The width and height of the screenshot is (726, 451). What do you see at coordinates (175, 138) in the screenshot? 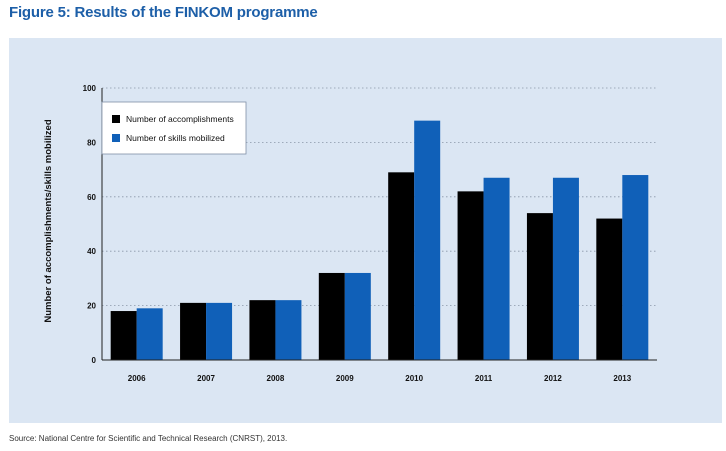
I see `legend-label-skills: Number of skills mobilized` at bounding box center [175, 138].